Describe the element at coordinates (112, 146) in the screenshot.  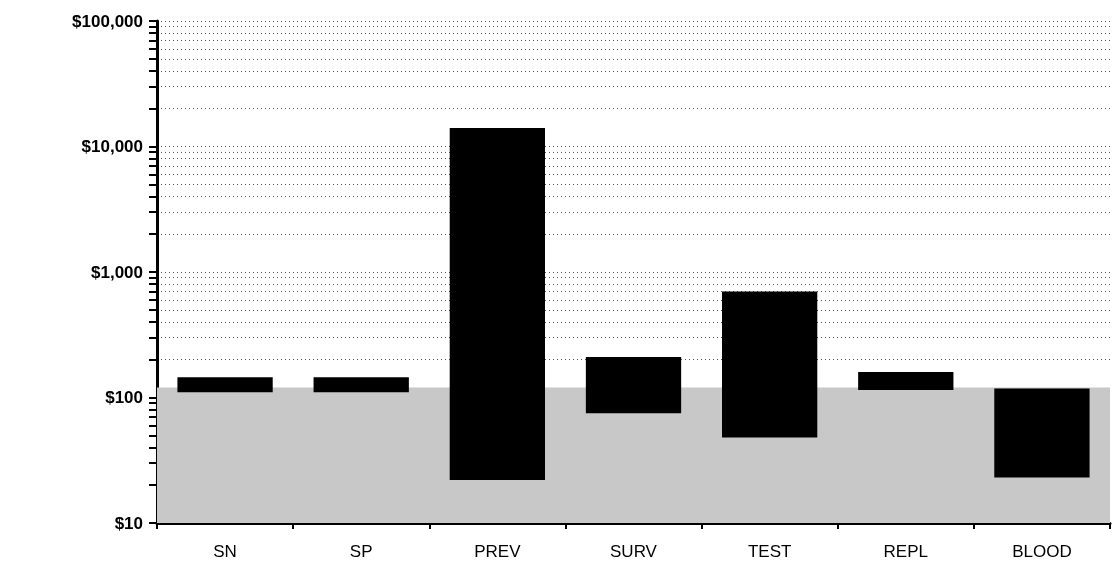
I see `y-tick-label: $10,000` at that location.